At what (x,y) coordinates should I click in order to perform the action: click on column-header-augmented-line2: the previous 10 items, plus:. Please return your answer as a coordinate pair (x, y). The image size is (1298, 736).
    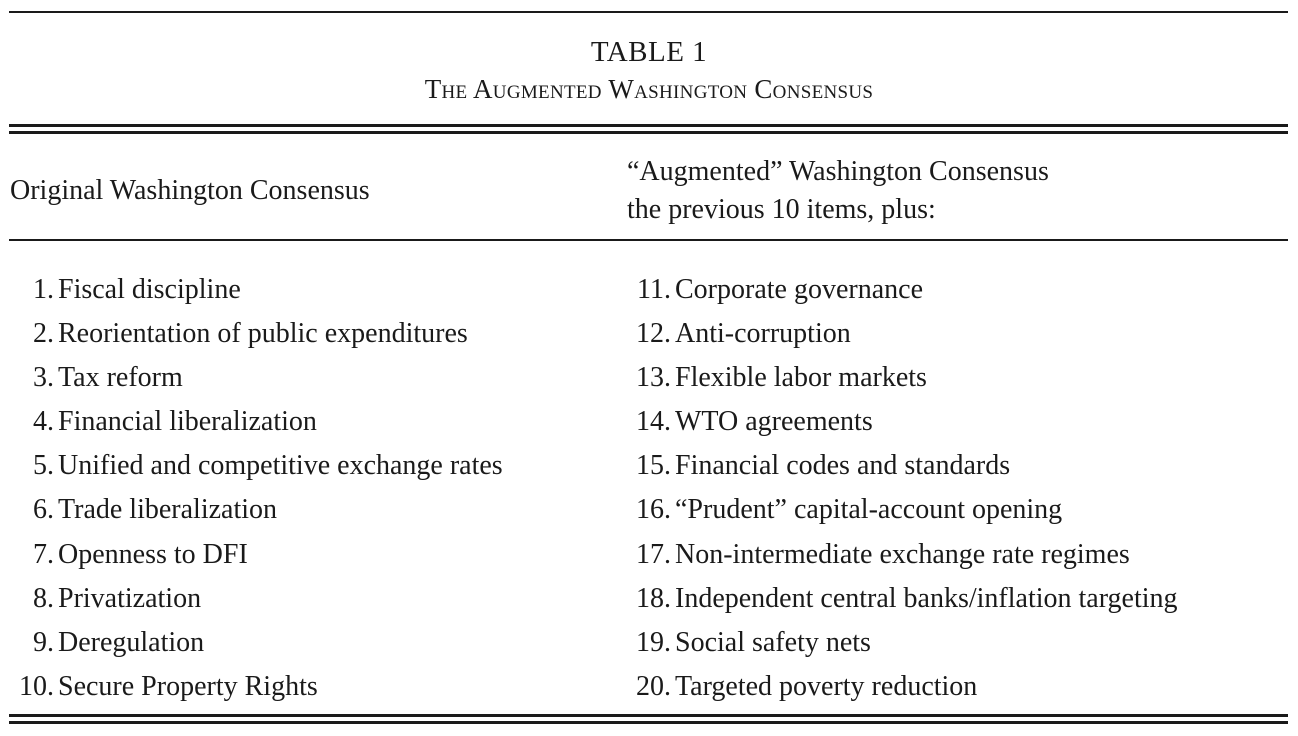
    Looking at the image, I should click on (781, 209).